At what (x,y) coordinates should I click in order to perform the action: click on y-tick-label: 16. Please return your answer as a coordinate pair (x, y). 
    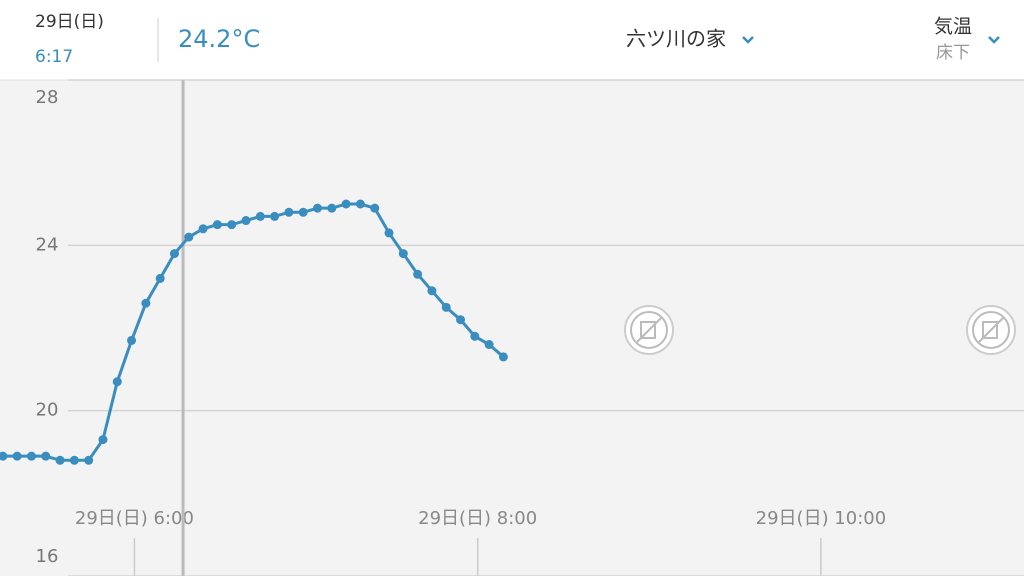
    Looking at the image, I should click on (47, 556).